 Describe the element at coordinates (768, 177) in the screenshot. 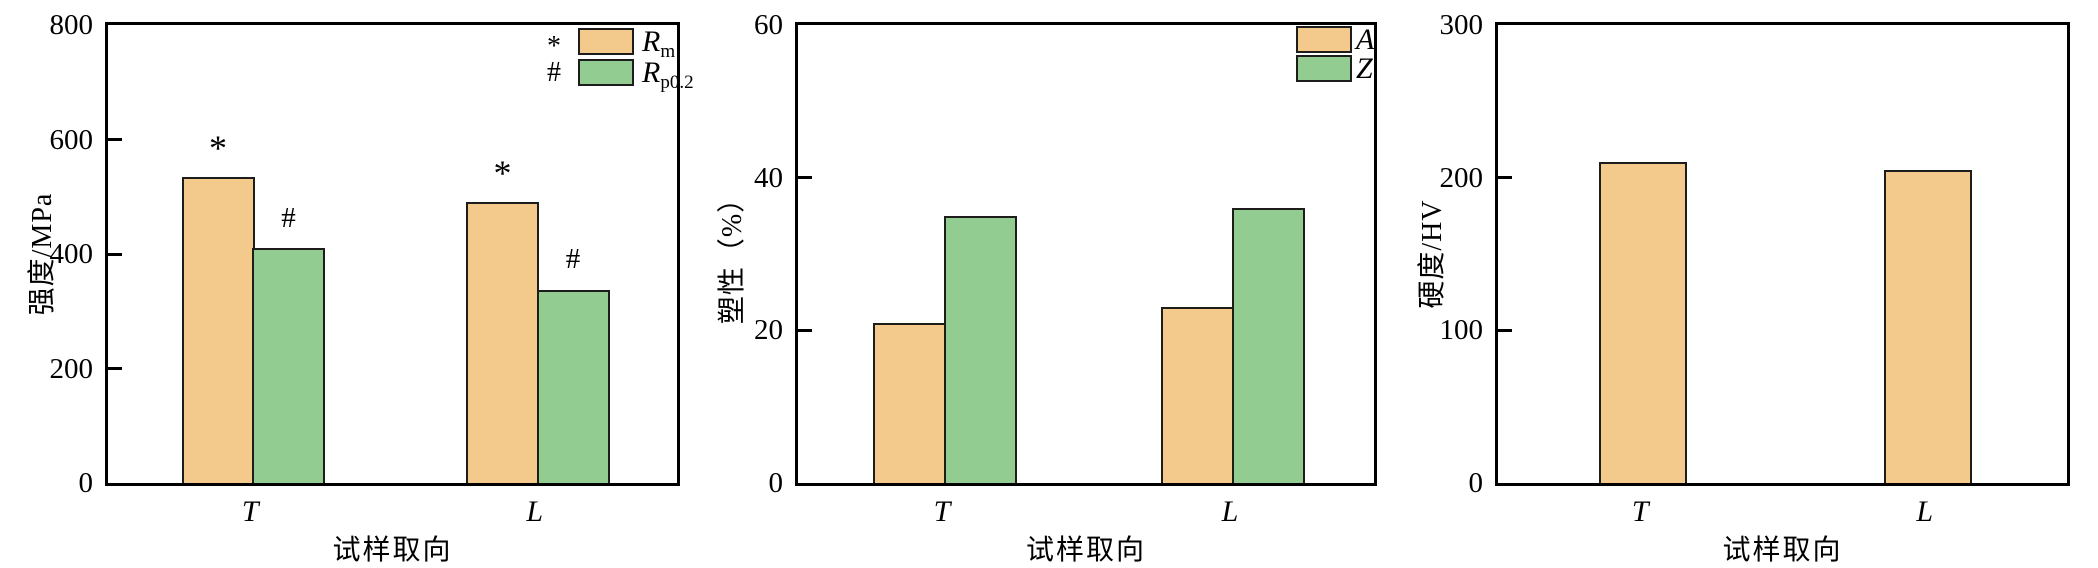

I see `y-tick-label: 40` at that location.